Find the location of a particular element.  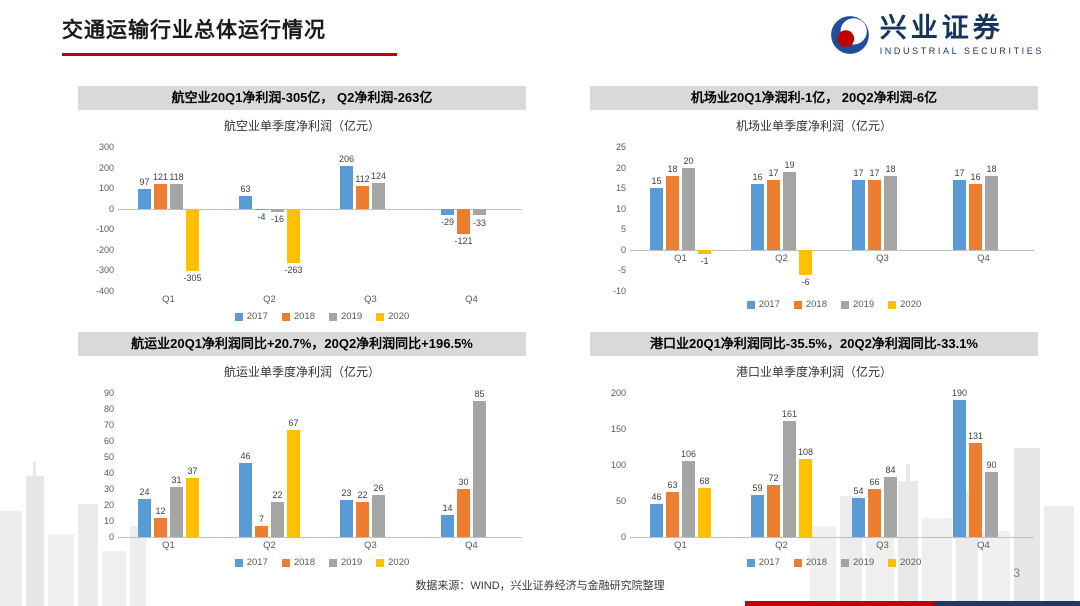

y-axis-tick-label: 80 is located at coordinates (108, 408).